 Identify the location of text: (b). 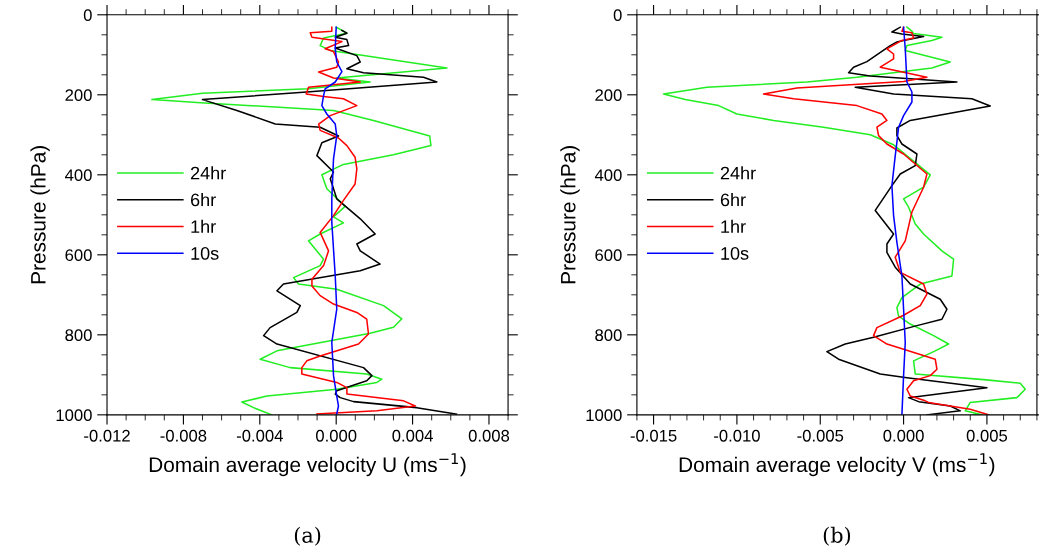
(837, 536).